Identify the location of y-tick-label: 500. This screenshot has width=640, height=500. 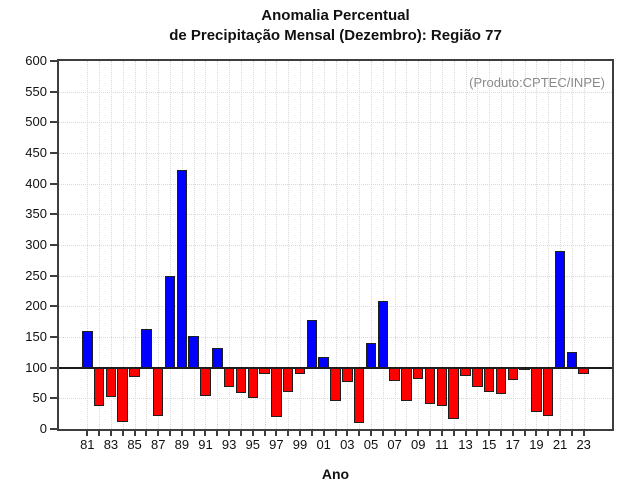
(36, 122).